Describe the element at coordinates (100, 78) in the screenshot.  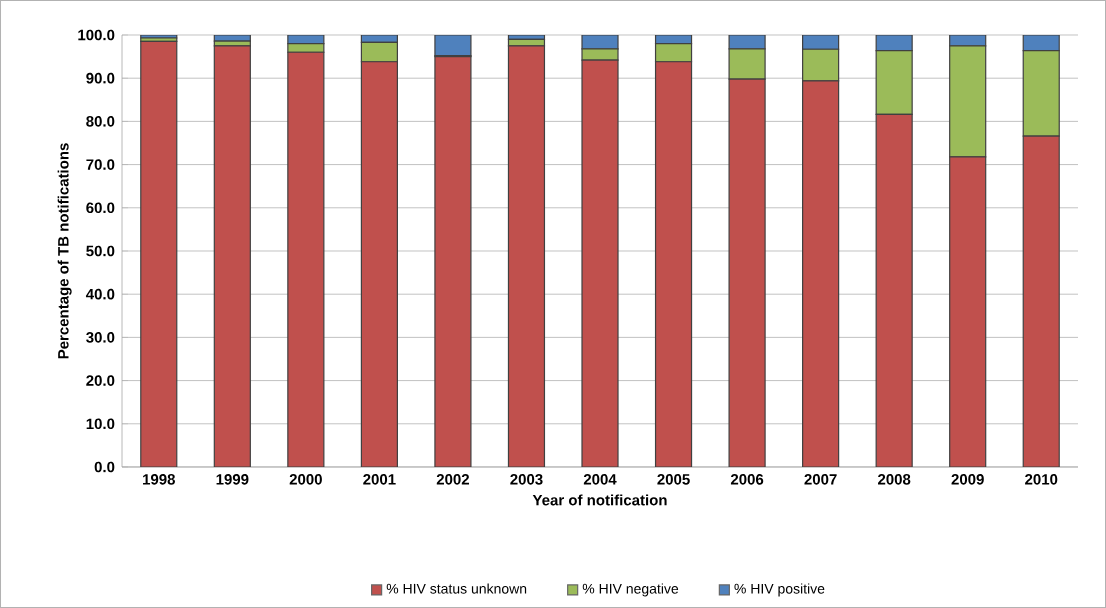
I see `y-tick-label: 90.0` at that location.